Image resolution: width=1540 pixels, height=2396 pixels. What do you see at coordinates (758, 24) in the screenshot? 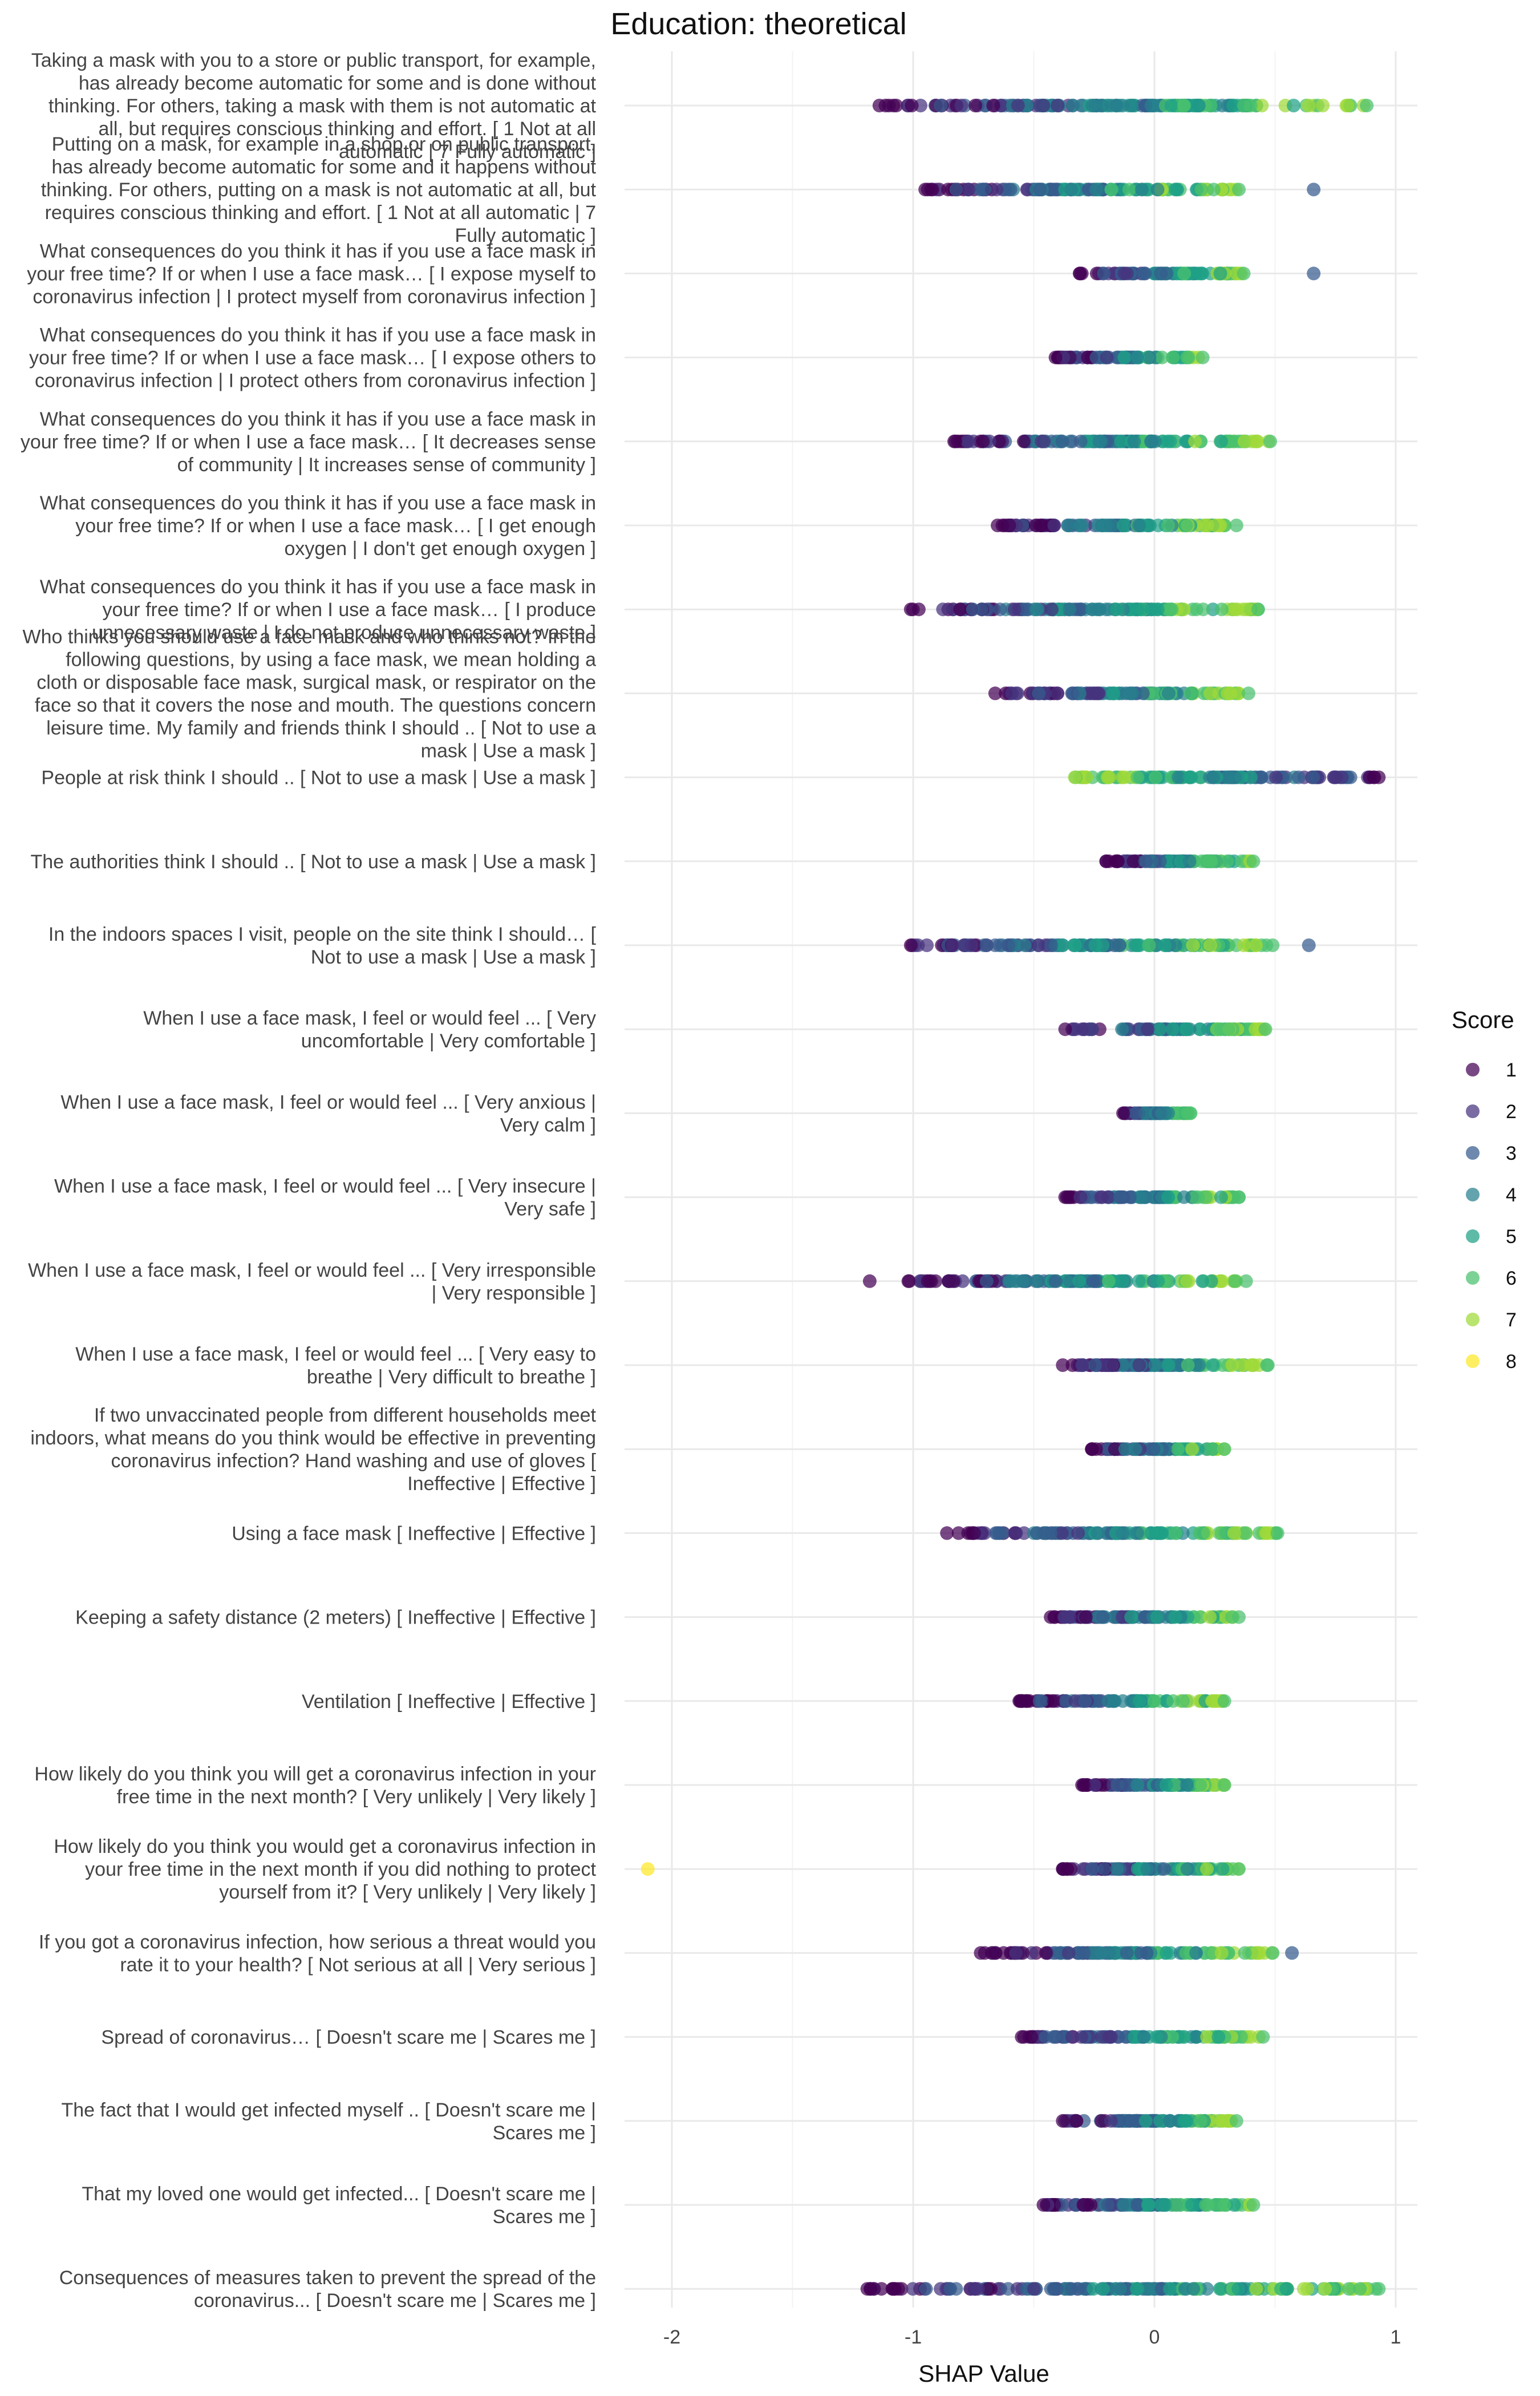
I see `chart-title: Education: theoretical` at bounding box center [758, 24].